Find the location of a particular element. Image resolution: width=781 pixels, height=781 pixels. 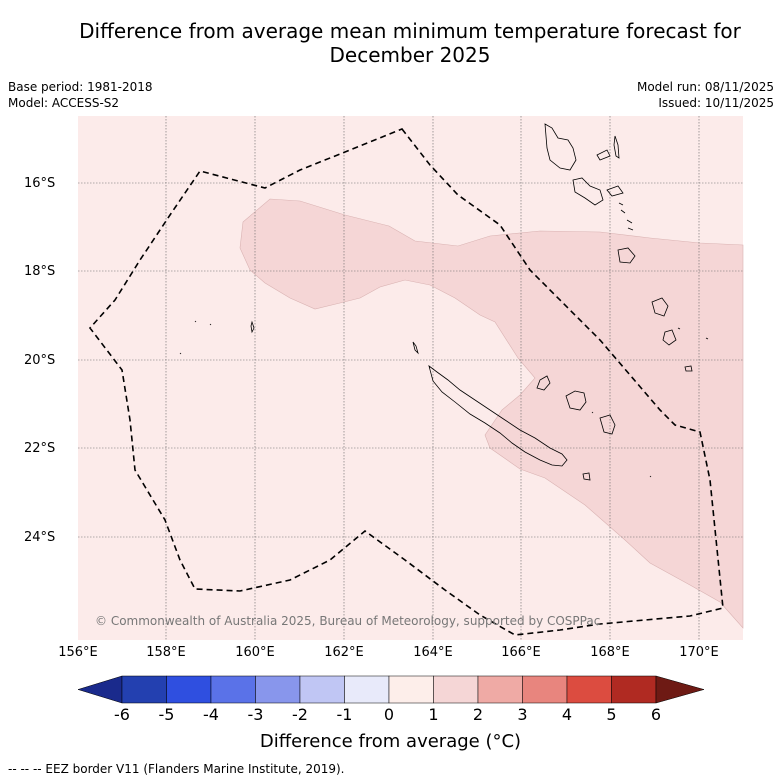

lat-label: 22°S is located at coordinates (40, 448).